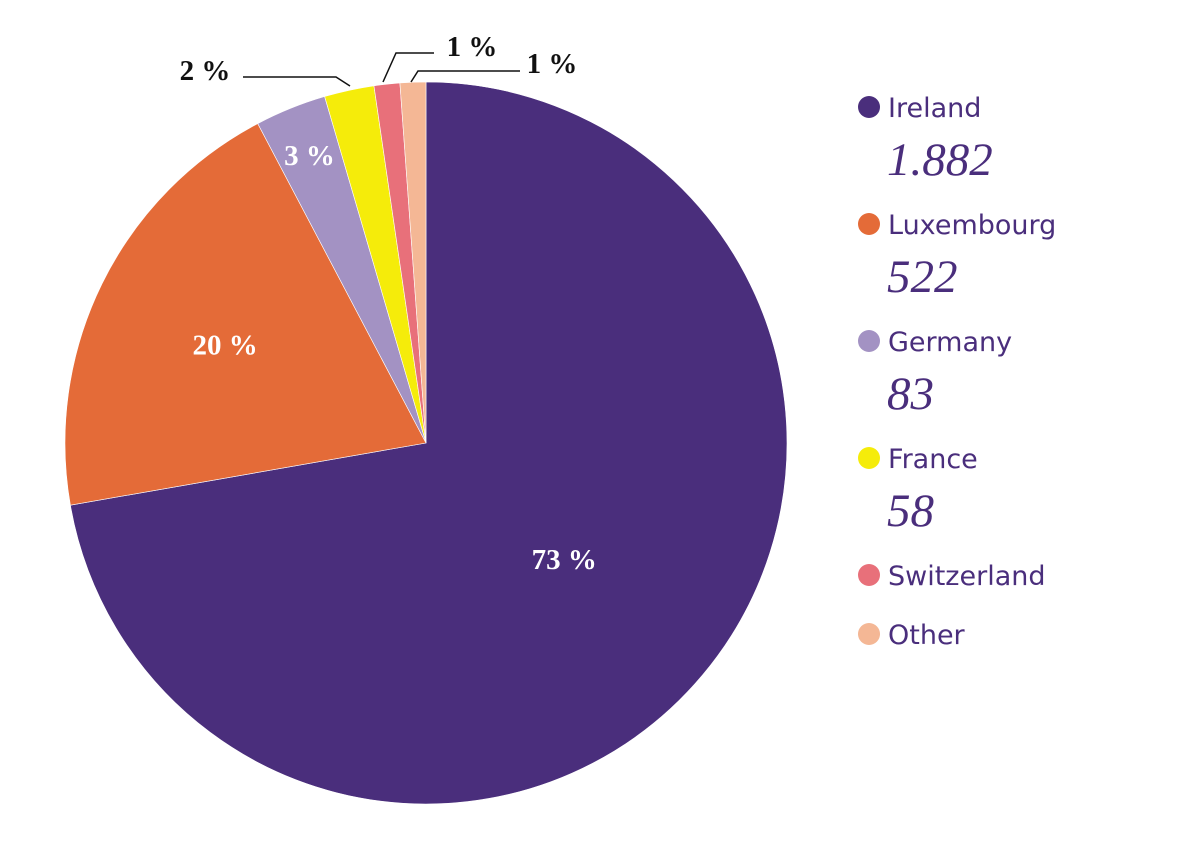  I want to click on legend-marker-luxembourg, so click(869, 224).